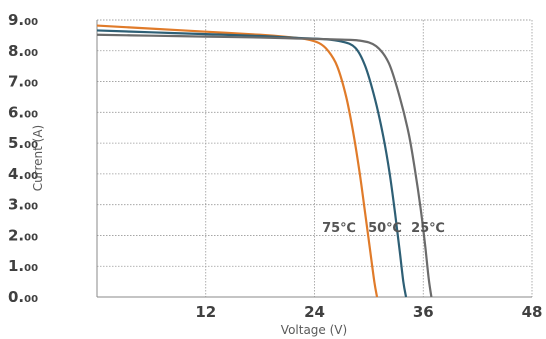 This screenshot has height=339, width=546. Describe the element at coordinates (23, 205) in the screenshot. I see `y-tick-label: 3.00` at that location.